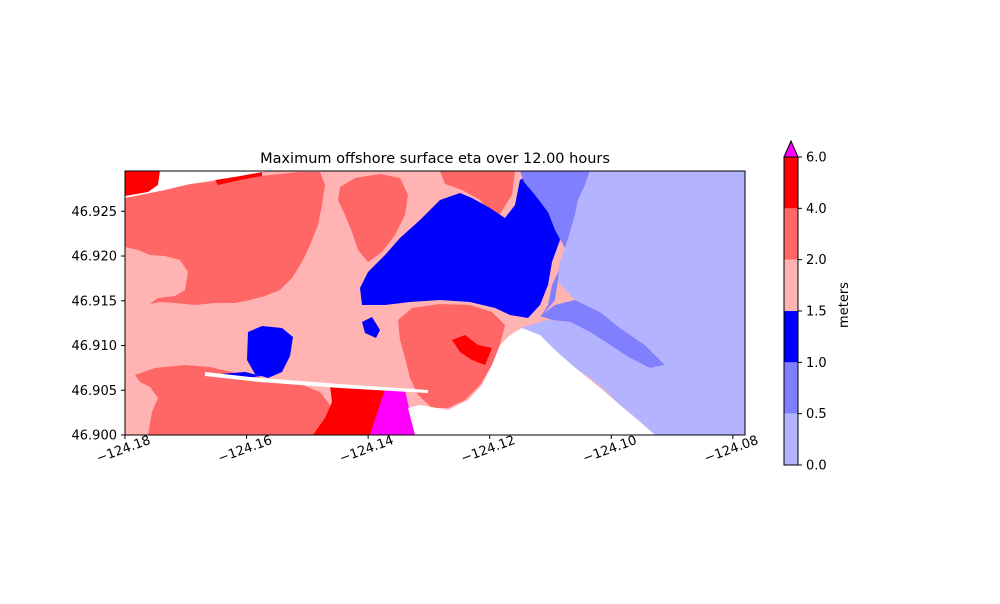  What do you see at coordinates (316, 382) in the screenshot?
I see `land-spit` at bounding box center [316, 382].